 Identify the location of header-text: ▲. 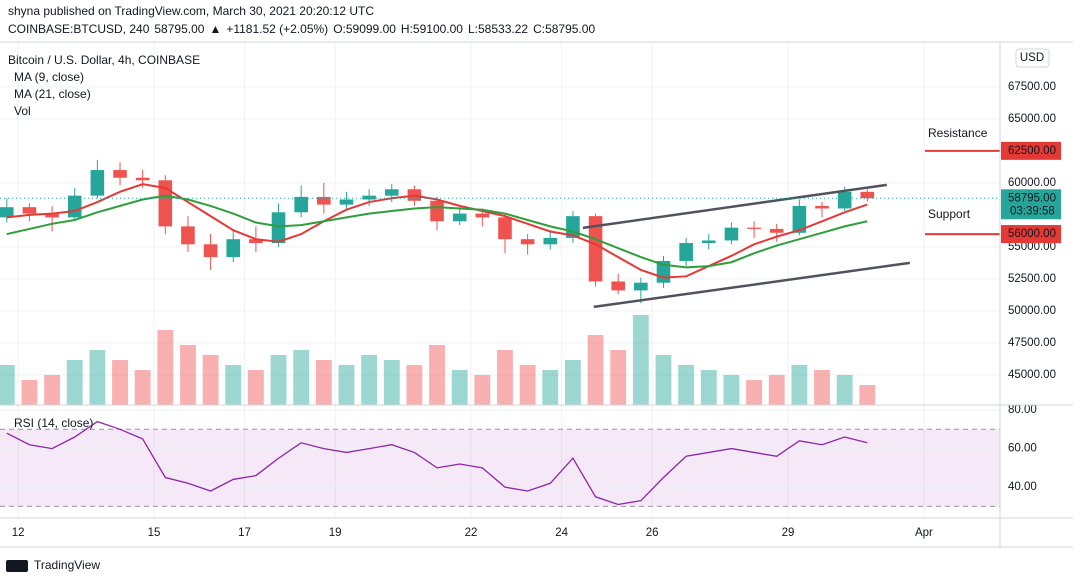
(215, 29).